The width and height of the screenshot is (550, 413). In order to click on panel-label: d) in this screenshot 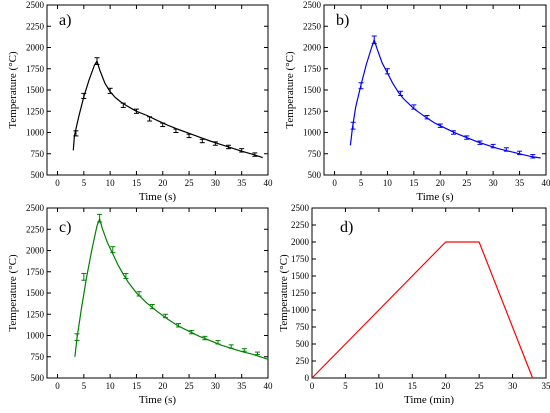, I will do `click(346, 227)`.